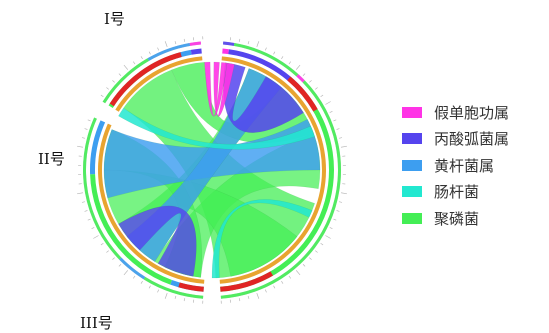 This screenshot has height=333, width=549. What do you see at coordinates (457, 218) in the screenshot?
I see `legend-label: 聚磷菌` at bounding box center [457, 218].